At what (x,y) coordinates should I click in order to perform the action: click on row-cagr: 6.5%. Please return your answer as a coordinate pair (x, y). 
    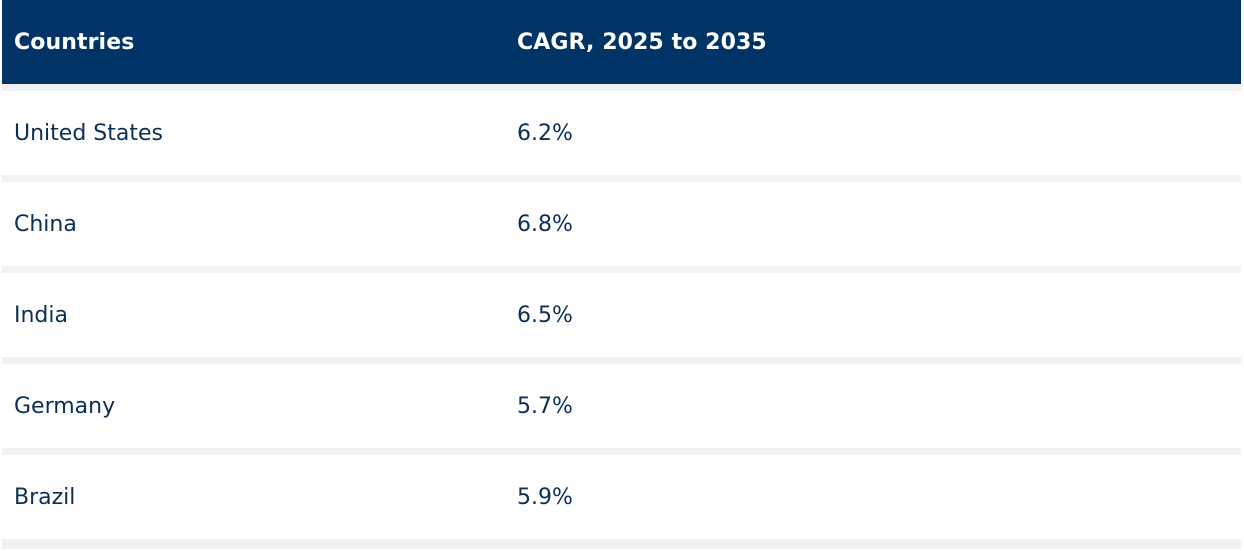
    Looking at the image, I should click on (545, 315).